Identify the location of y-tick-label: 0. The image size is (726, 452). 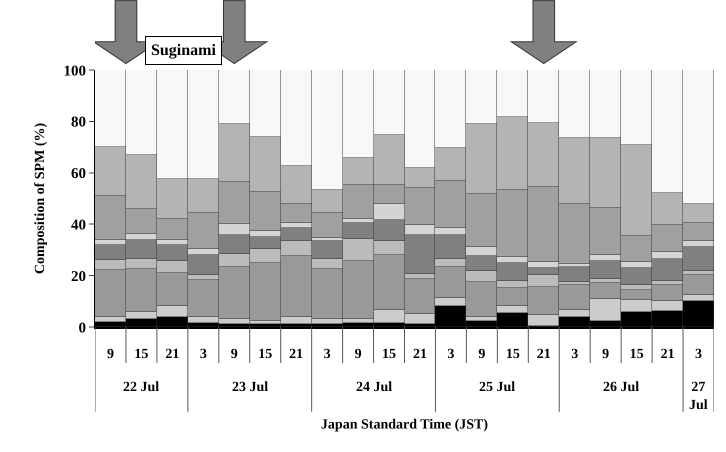
(82, 328).